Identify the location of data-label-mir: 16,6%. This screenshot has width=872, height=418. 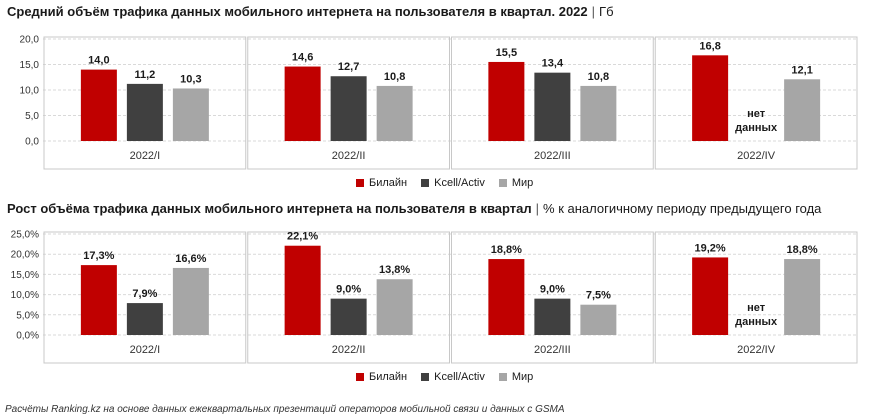
(190, 259).